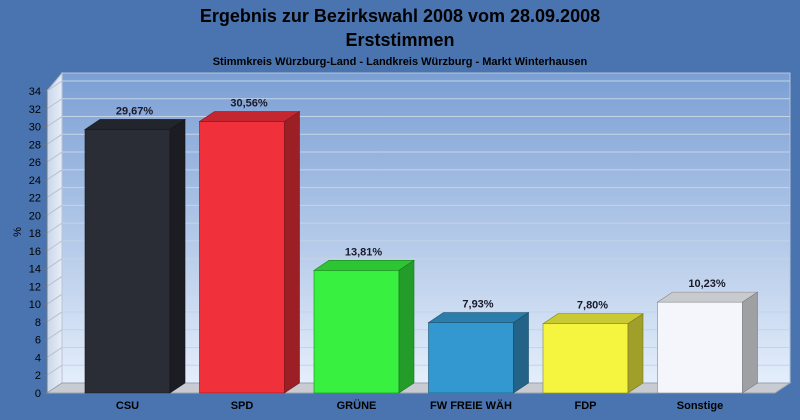  I want to click on value-label: 7,80%, so click(592, 306).